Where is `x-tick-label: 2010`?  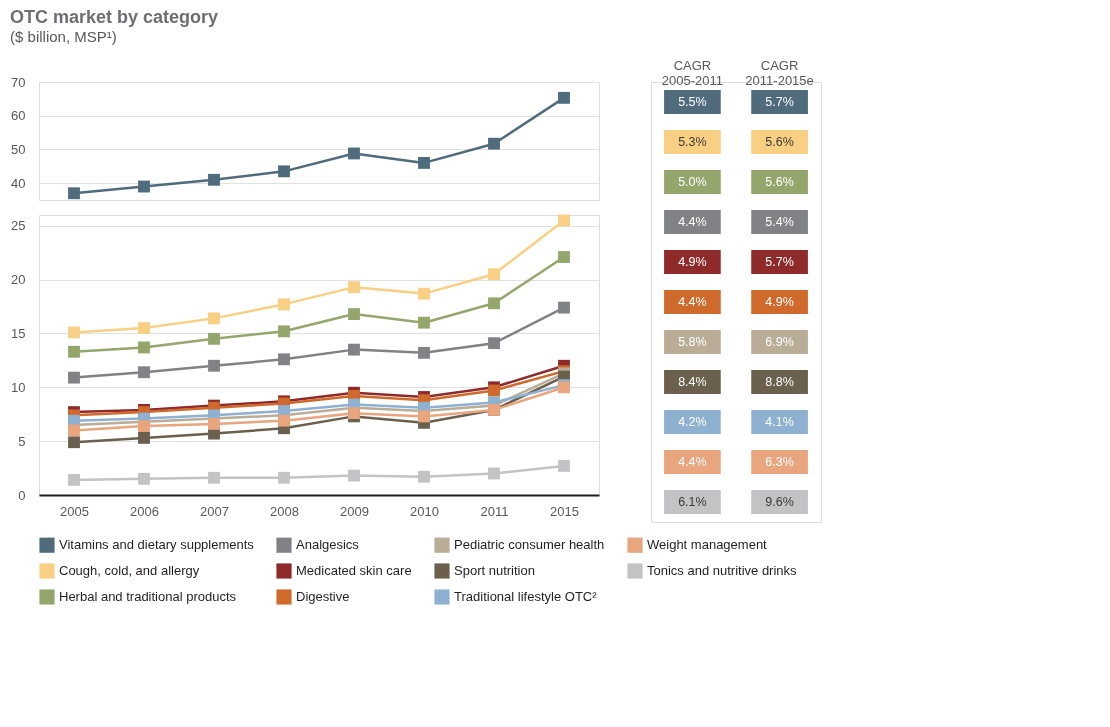 x-tick-label: 2010 is located at coordinates (424, 511).